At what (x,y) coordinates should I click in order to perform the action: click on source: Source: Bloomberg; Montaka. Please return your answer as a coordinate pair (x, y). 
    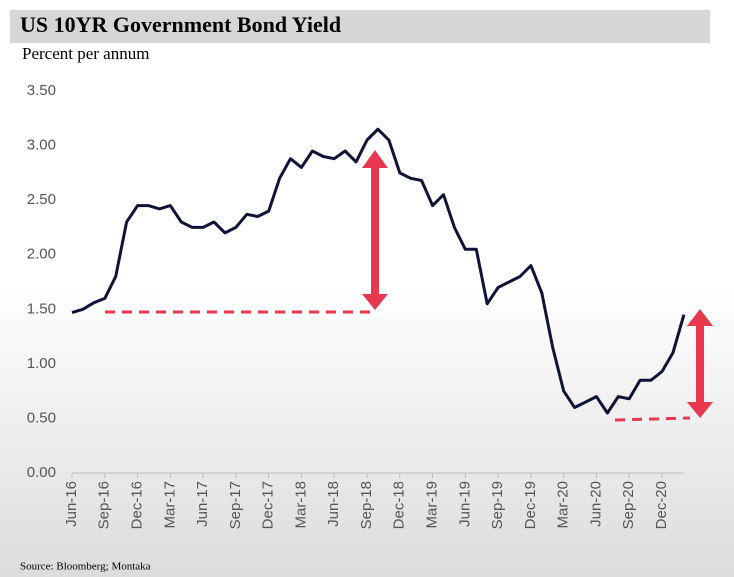
    Looking at the image, I should click on (85, 567).